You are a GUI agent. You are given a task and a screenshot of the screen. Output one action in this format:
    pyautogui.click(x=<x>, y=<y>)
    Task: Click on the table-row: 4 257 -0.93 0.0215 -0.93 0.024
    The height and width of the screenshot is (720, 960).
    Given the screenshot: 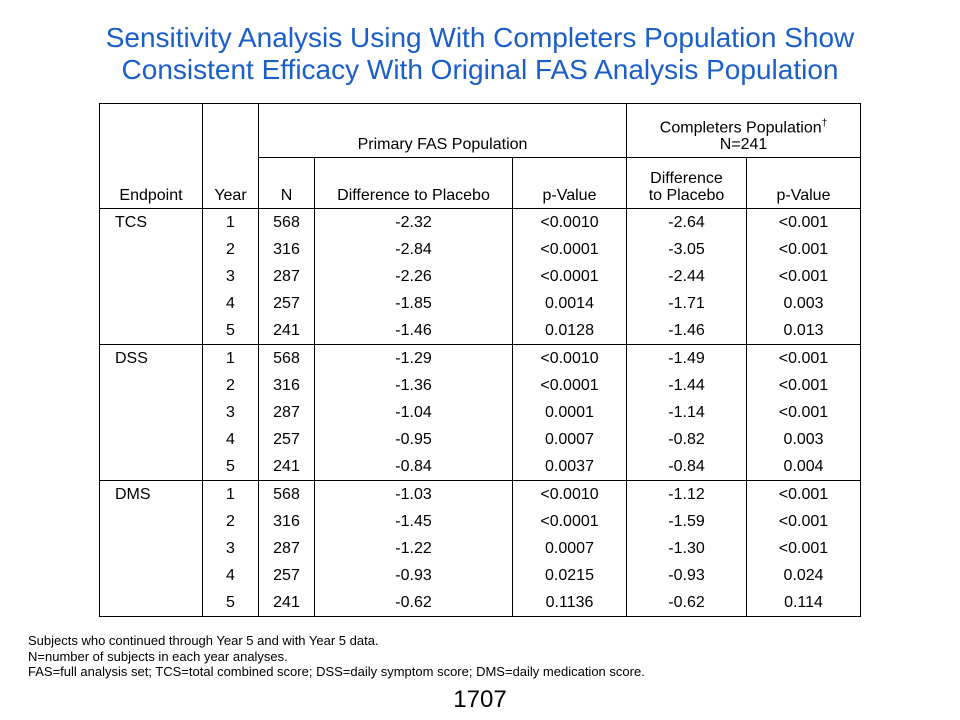 What is the action you would take?
    pyautogui.click(x=480, y=575)
    